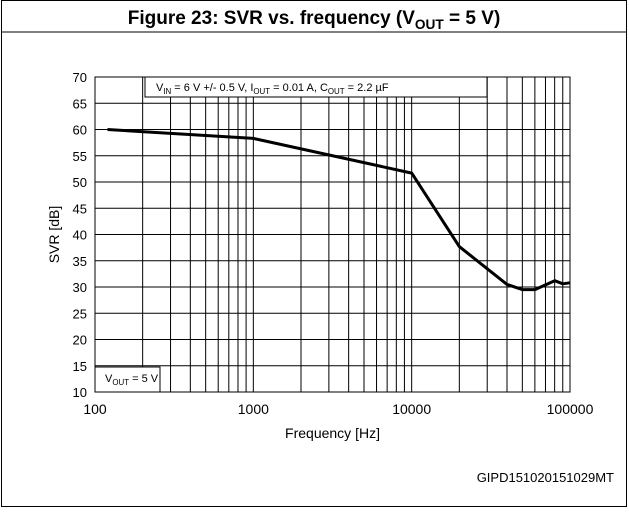 The width and height of the screenshot is (629, 513). I want to click on y-tick-label: 65, so click(80, 103).